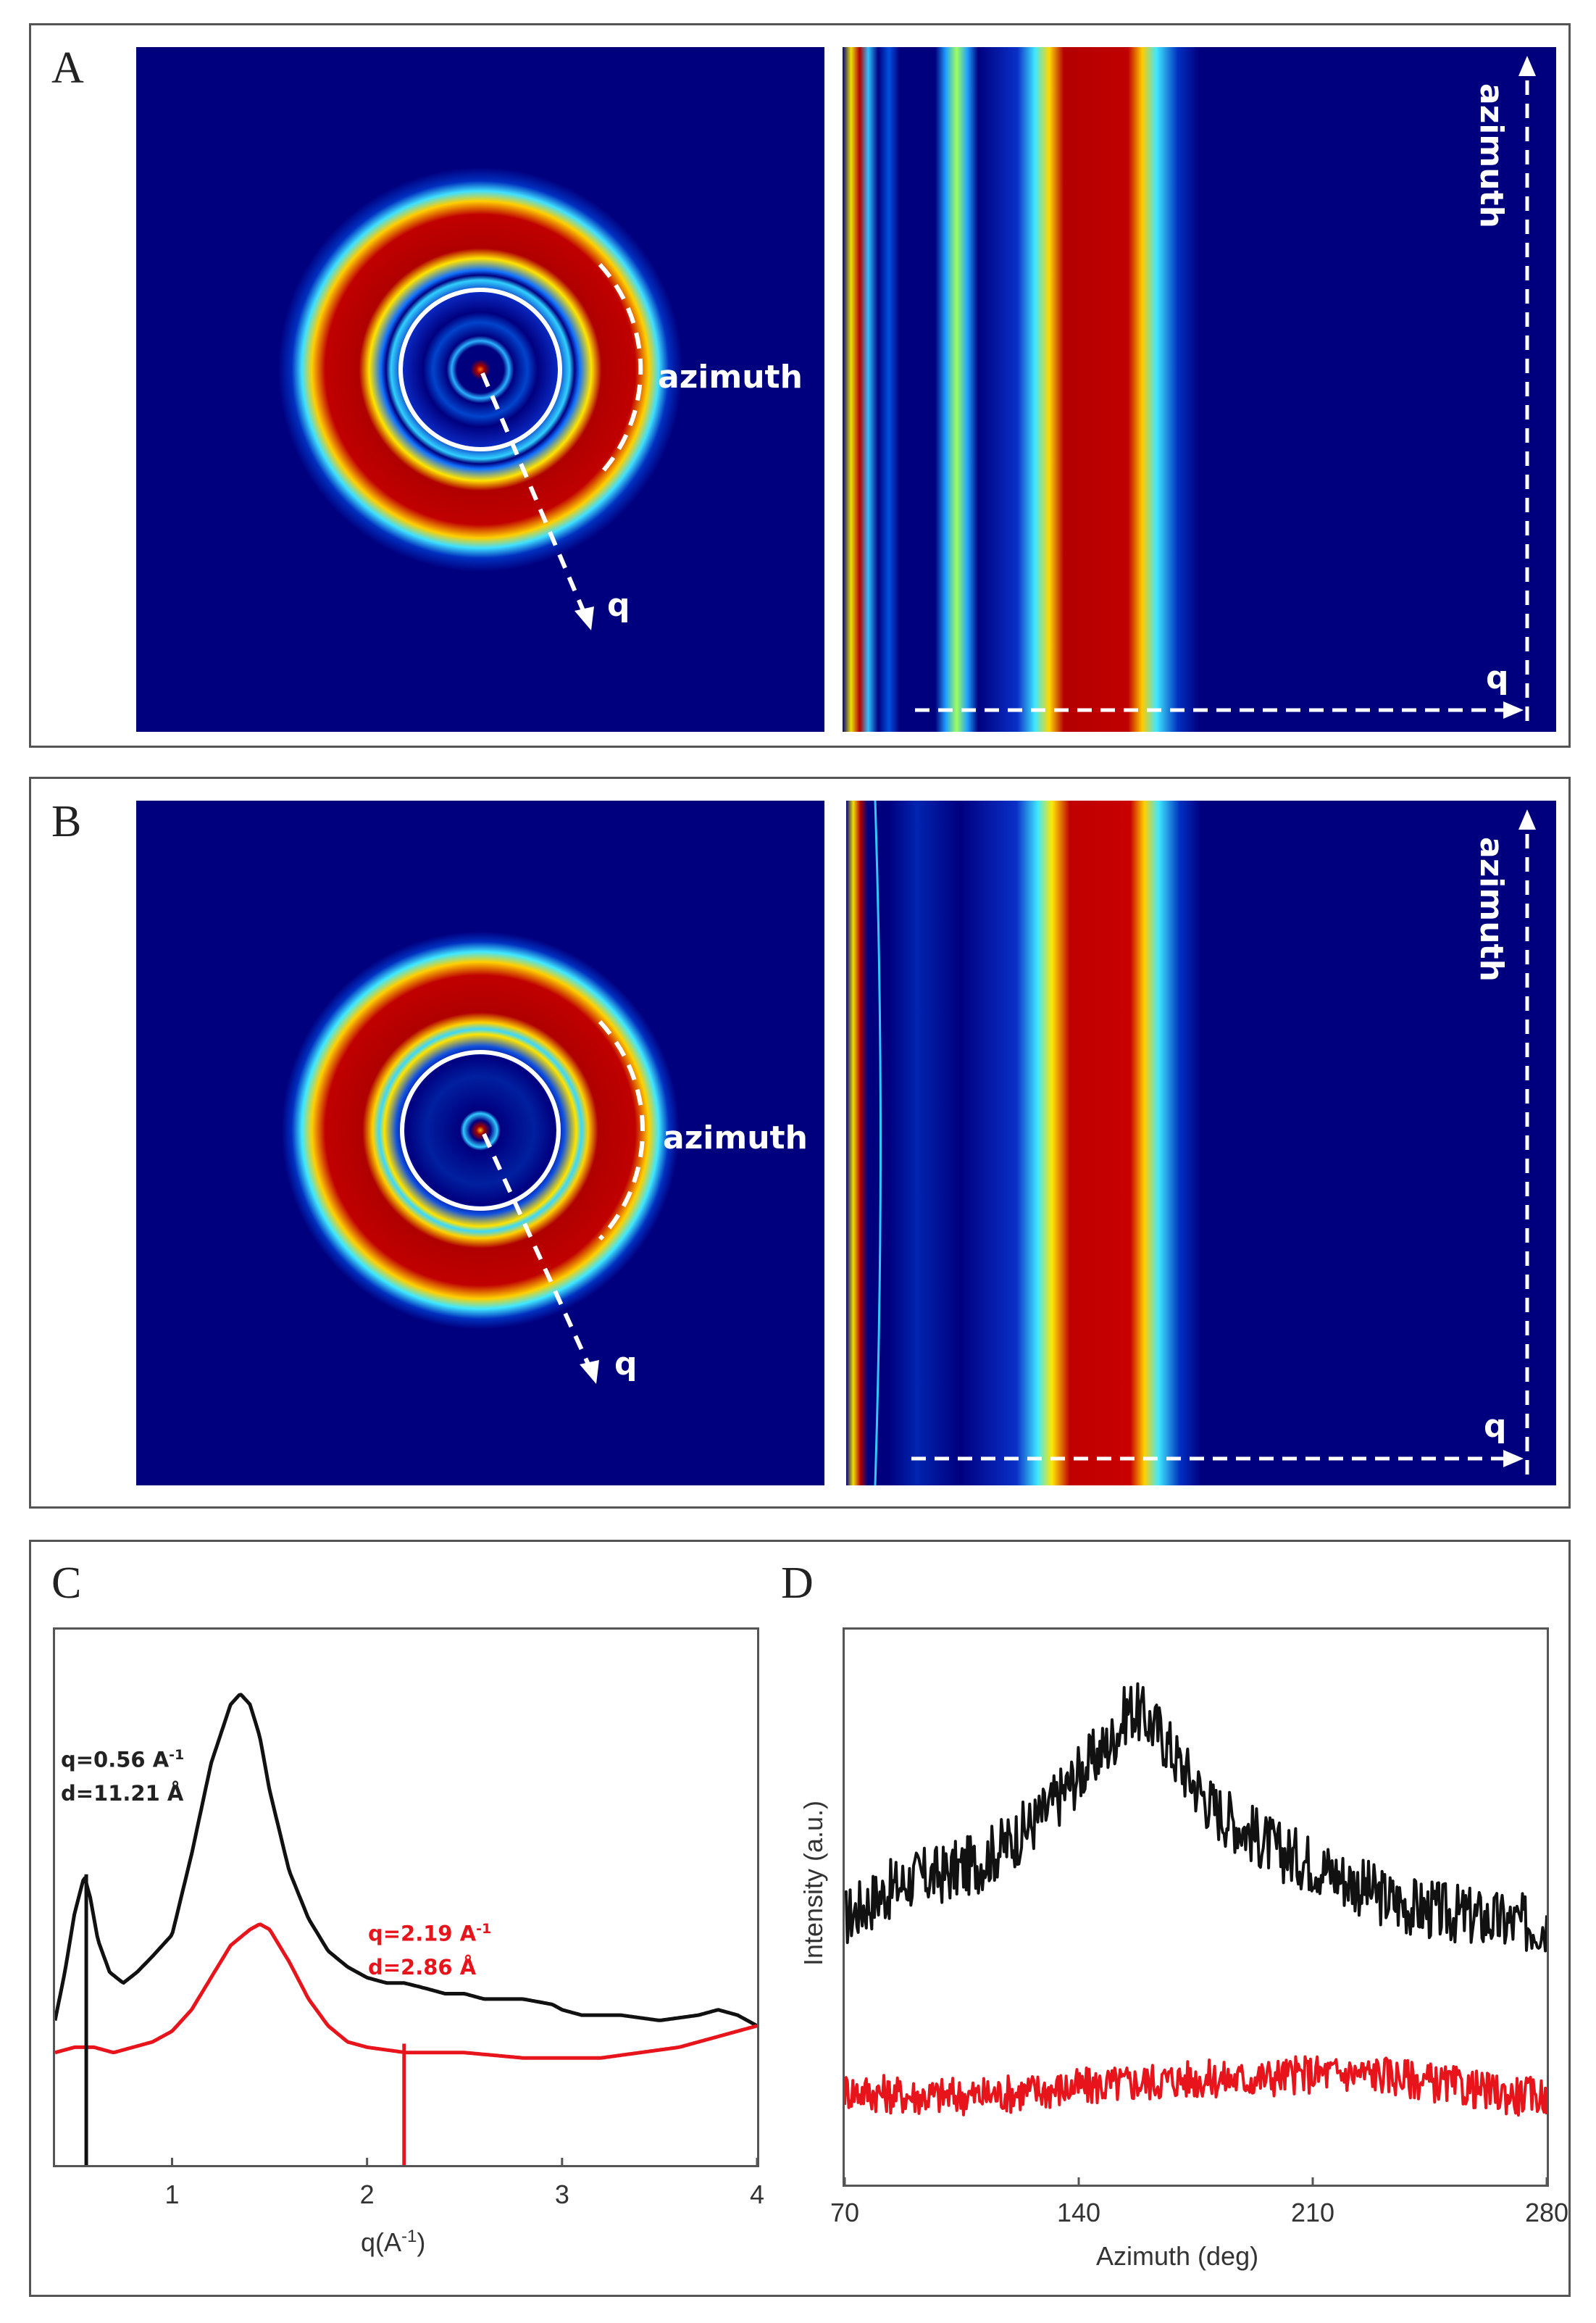  Describe the element at coordinates (172, 2194) in the screenshot. I see `x-tick-label: 1` at that location.